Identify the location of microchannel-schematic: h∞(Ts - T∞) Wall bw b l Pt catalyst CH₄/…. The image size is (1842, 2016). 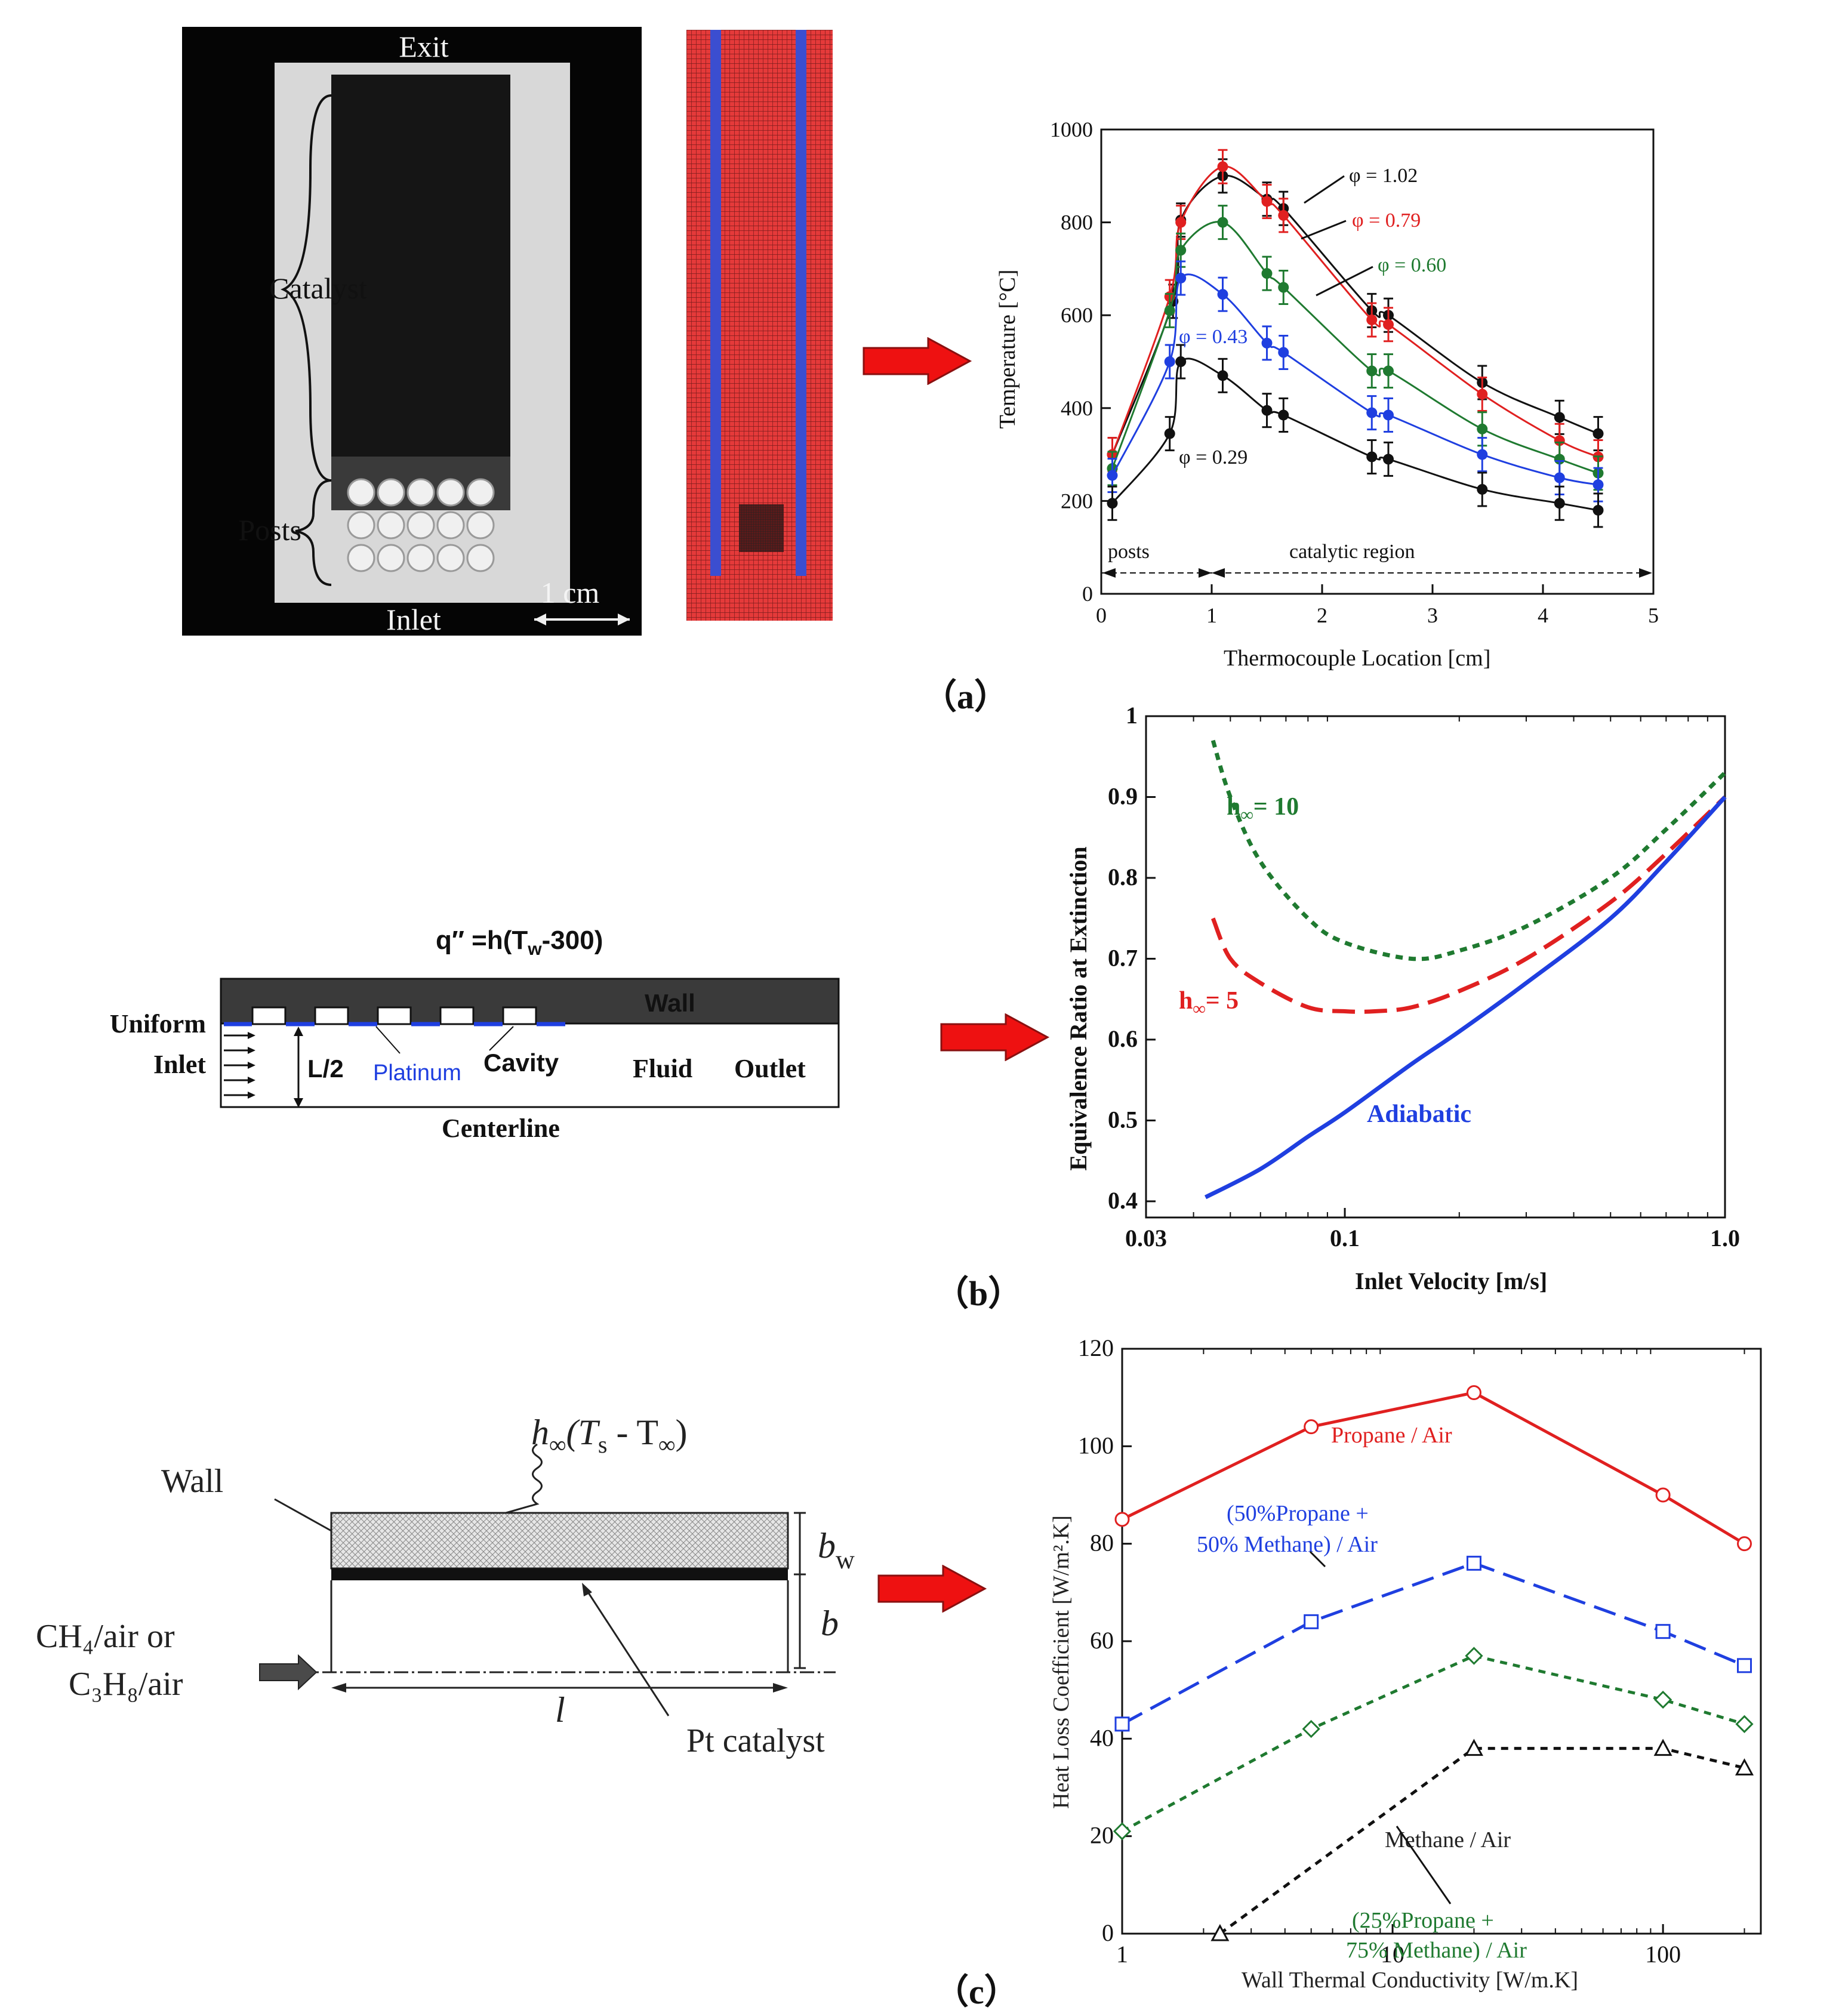
(445, 1586).